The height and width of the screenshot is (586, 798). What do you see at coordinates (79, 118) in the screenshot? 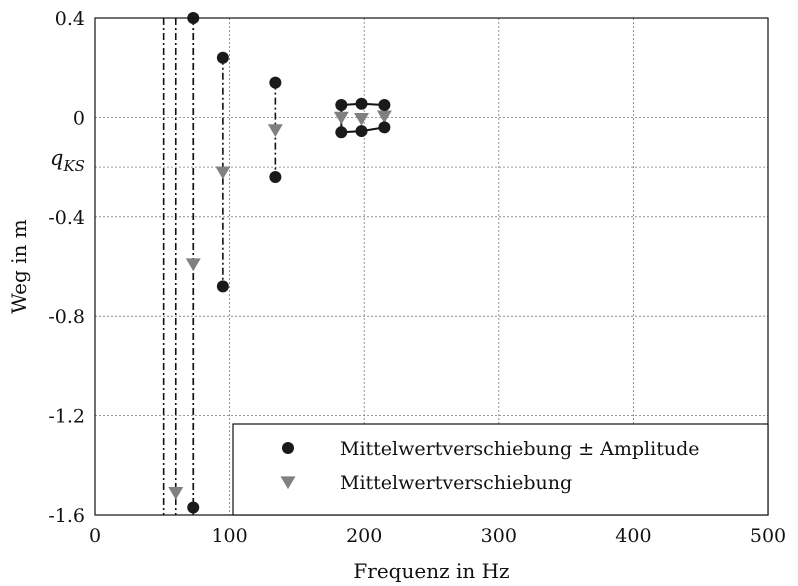
I see `y-tick-label: 0` at bounding box center [79, 118].